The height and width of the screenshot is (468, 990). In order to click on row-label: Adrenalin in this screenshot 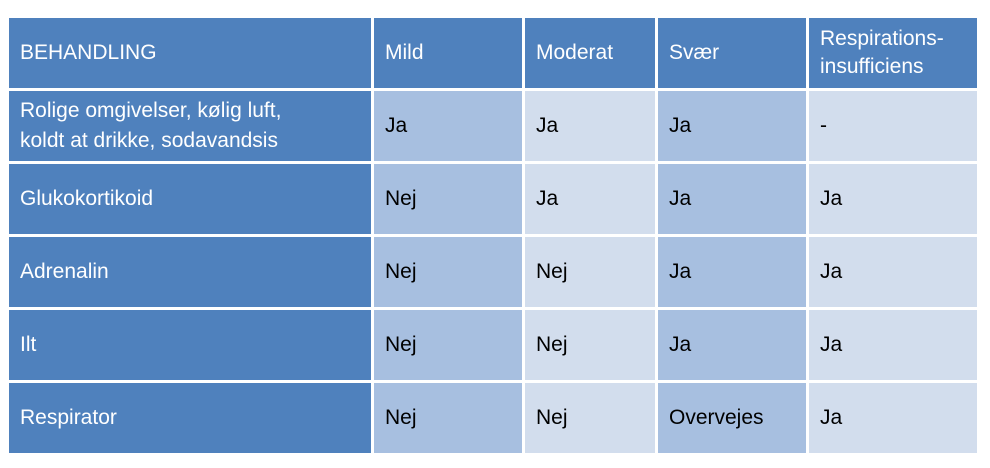, I will do `click(190, 272)`.